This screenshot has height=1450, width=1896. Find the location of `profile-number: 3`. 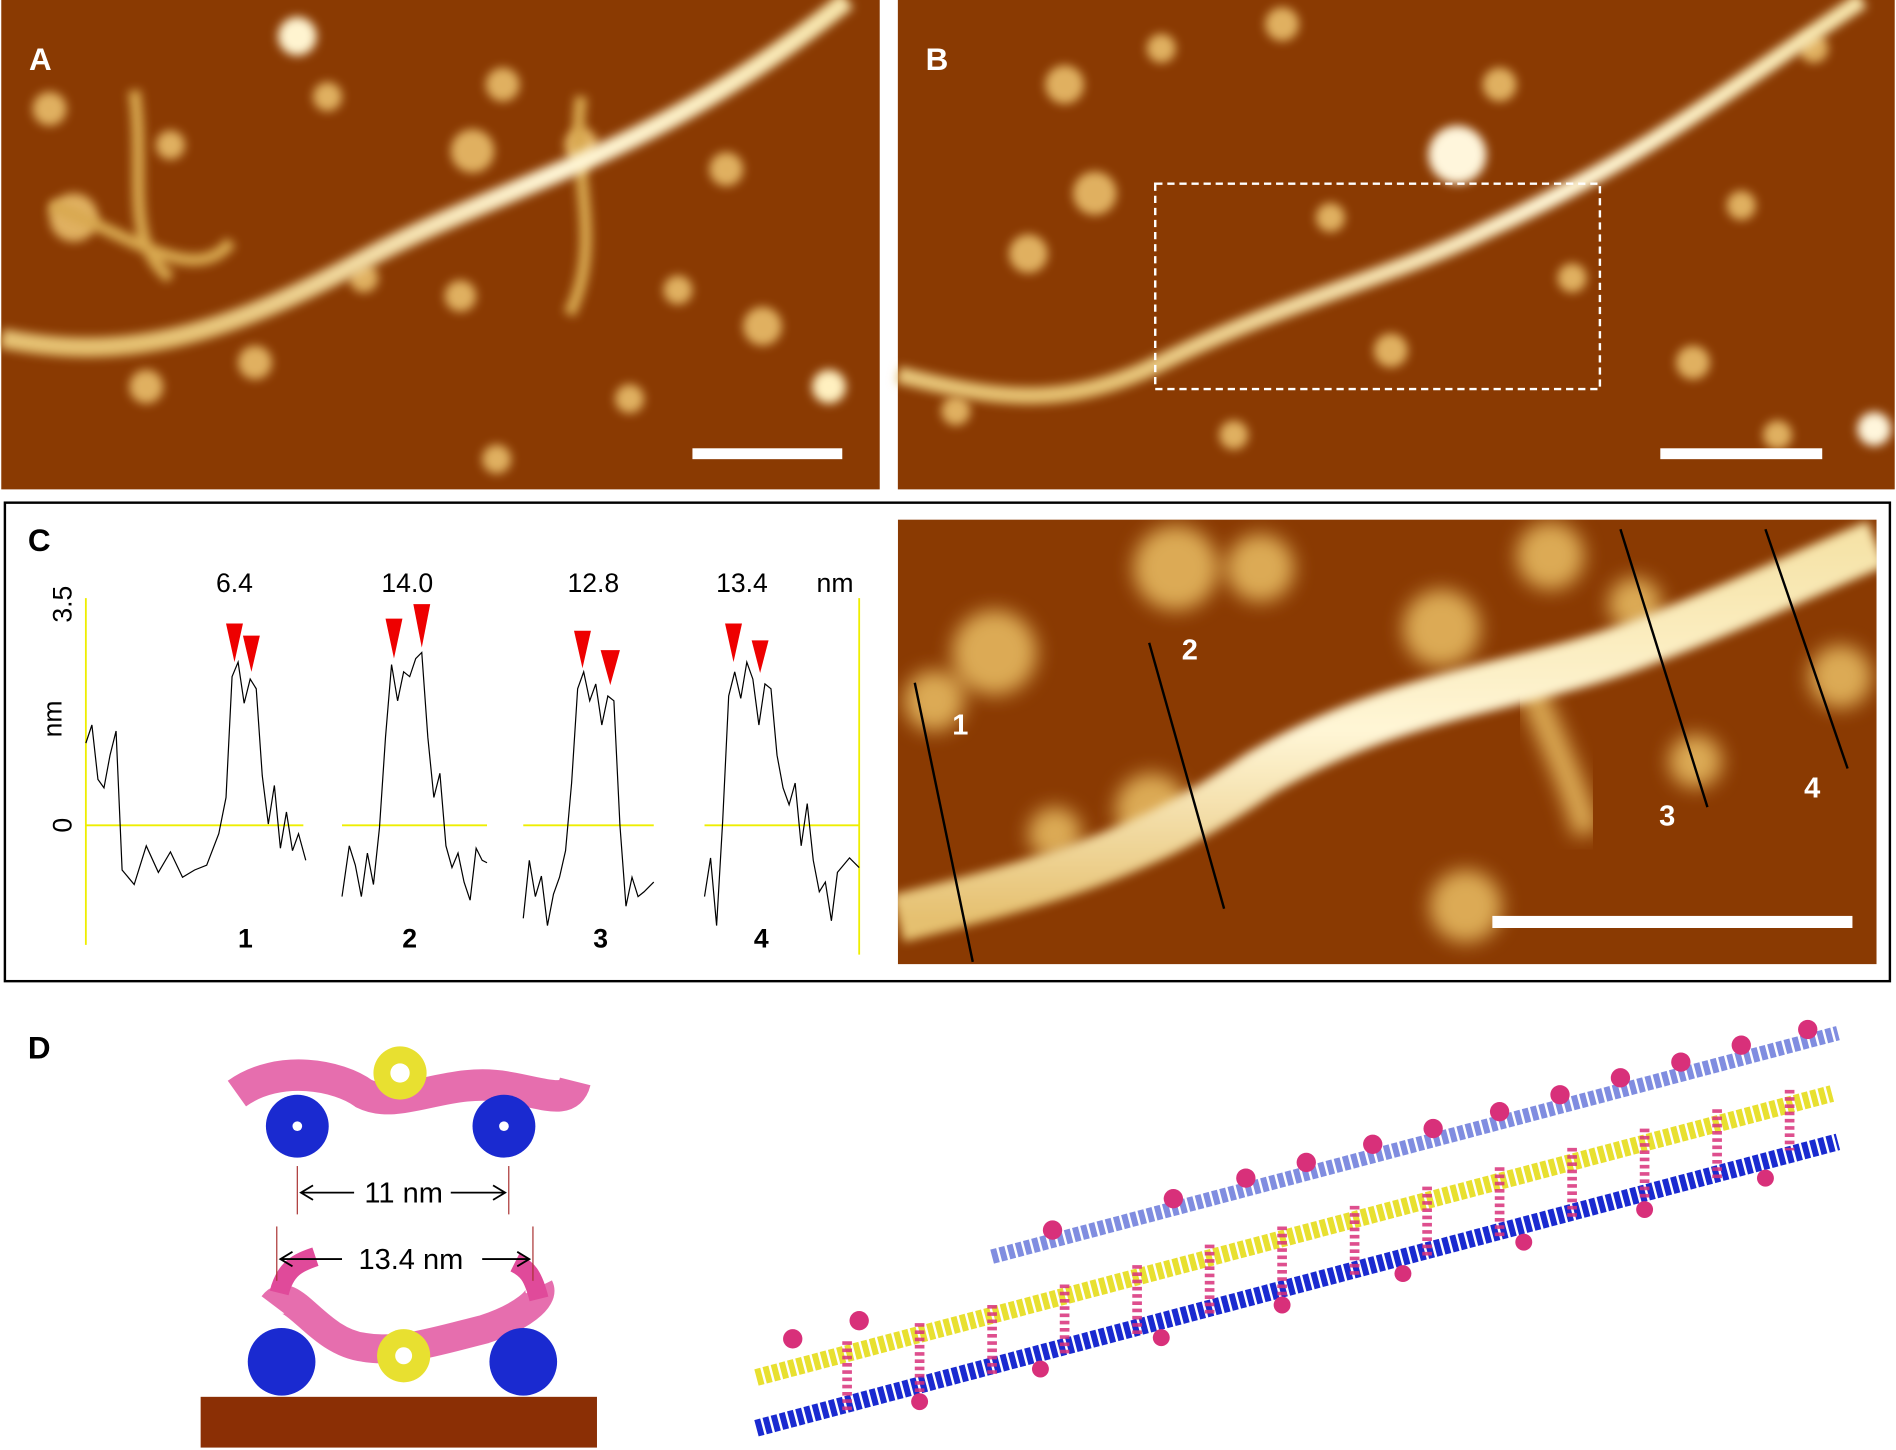

profile-number: 3 is located at coordinates (600, 938).